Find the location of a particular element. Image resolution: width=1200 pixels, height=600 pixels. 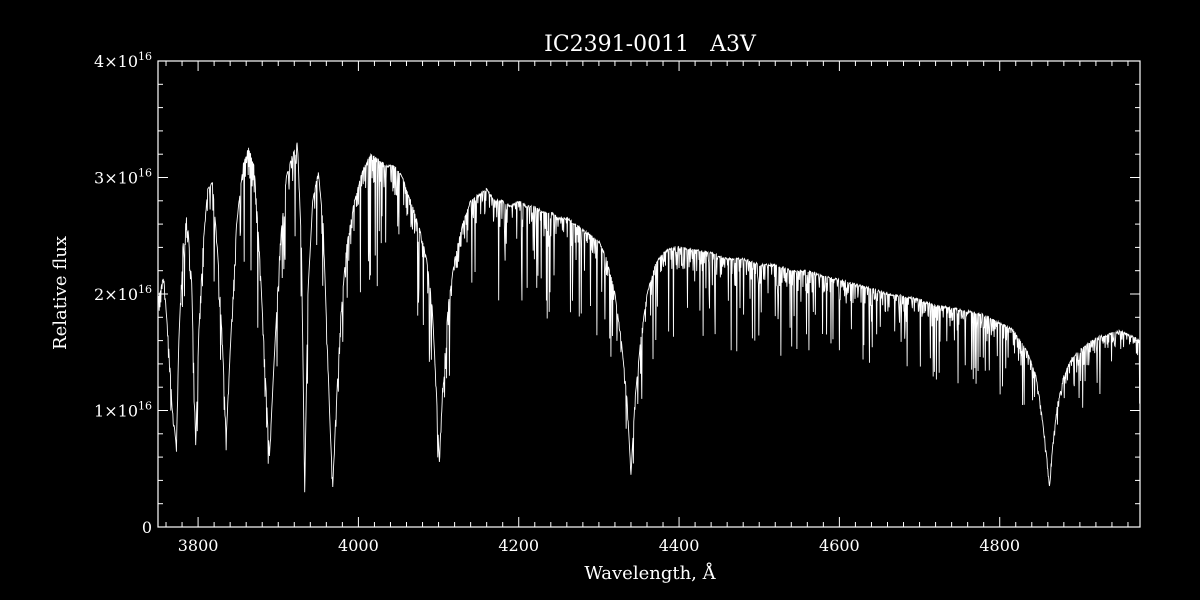

x-tick-label: 4800 is located at coordinates (999, 545).